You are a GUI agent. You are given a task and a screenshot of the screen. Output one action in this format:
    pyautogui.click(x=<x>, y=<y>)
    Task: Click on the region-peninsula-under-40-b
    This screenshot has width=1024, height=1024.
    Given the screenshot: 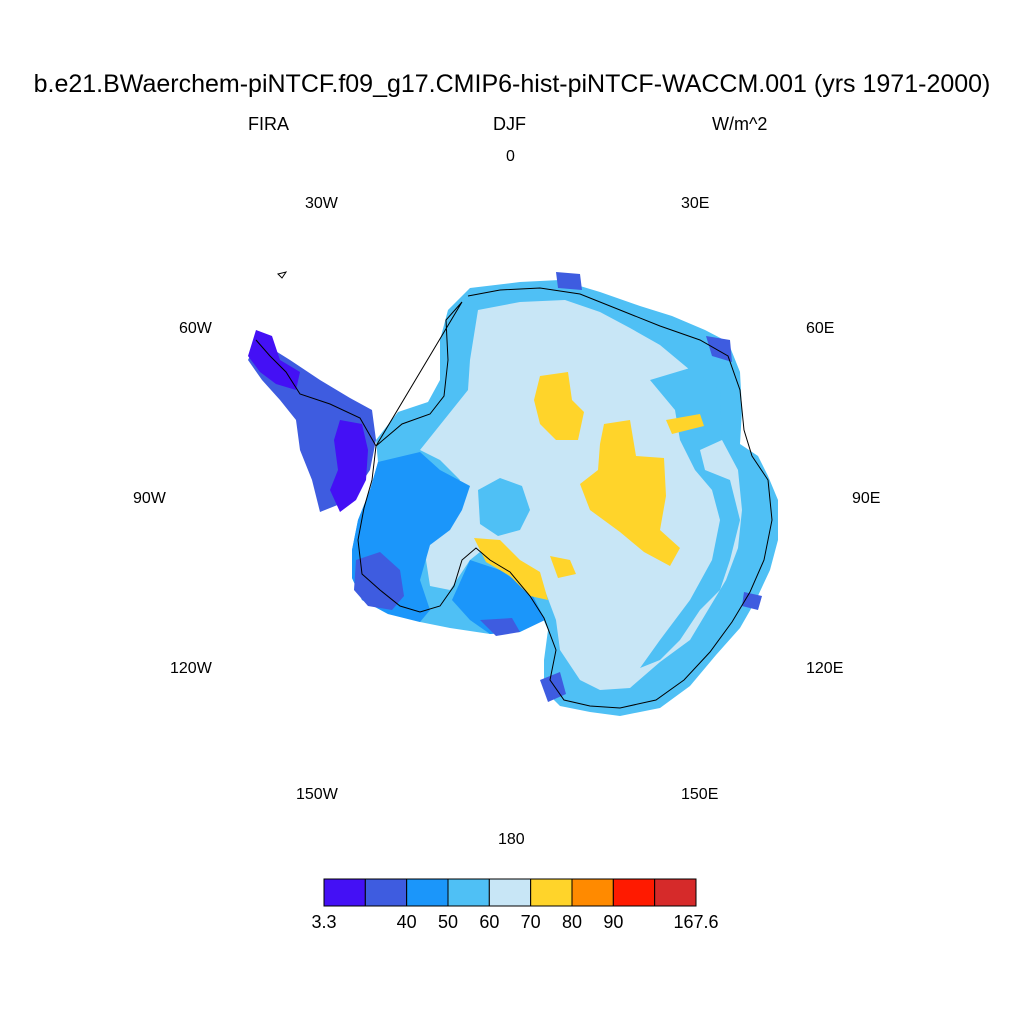 What is the action you would take?
    pyautogui.click(x=349, y=466)
    